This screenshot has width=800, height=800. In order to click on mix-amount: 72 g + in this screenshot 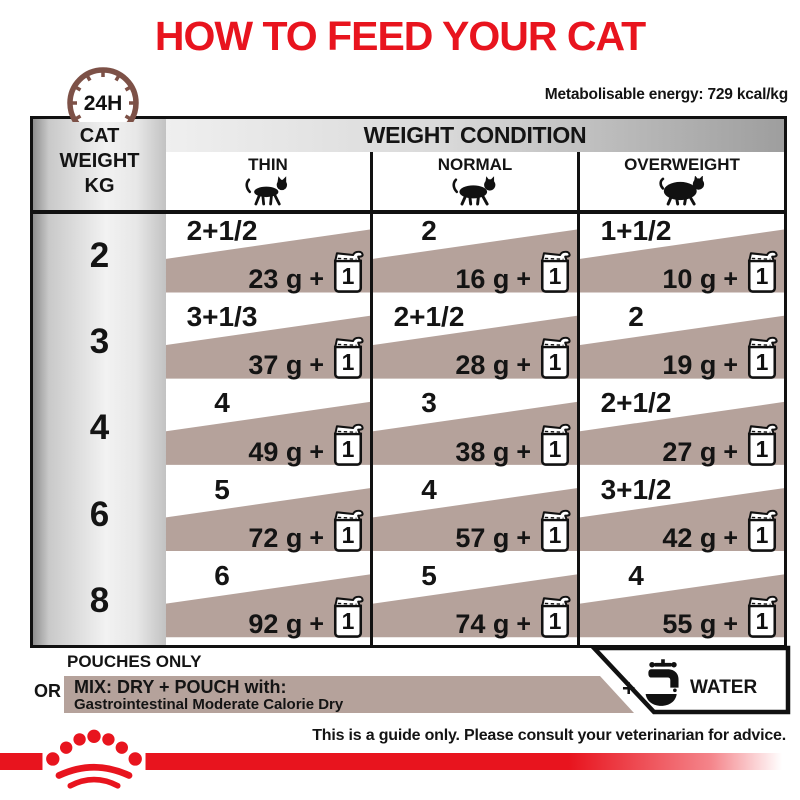, I will do `click(306, 530)`.